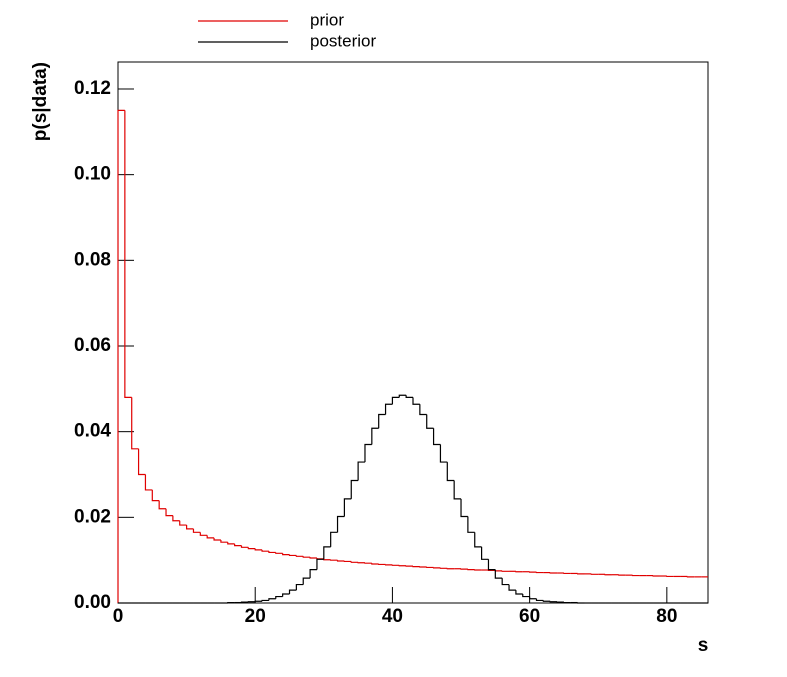 The width and height of the screenshot is (787, 677). Describe the element at coordinates (703, 645) in the screenshot. I see `x-axis-label: s` at that location.